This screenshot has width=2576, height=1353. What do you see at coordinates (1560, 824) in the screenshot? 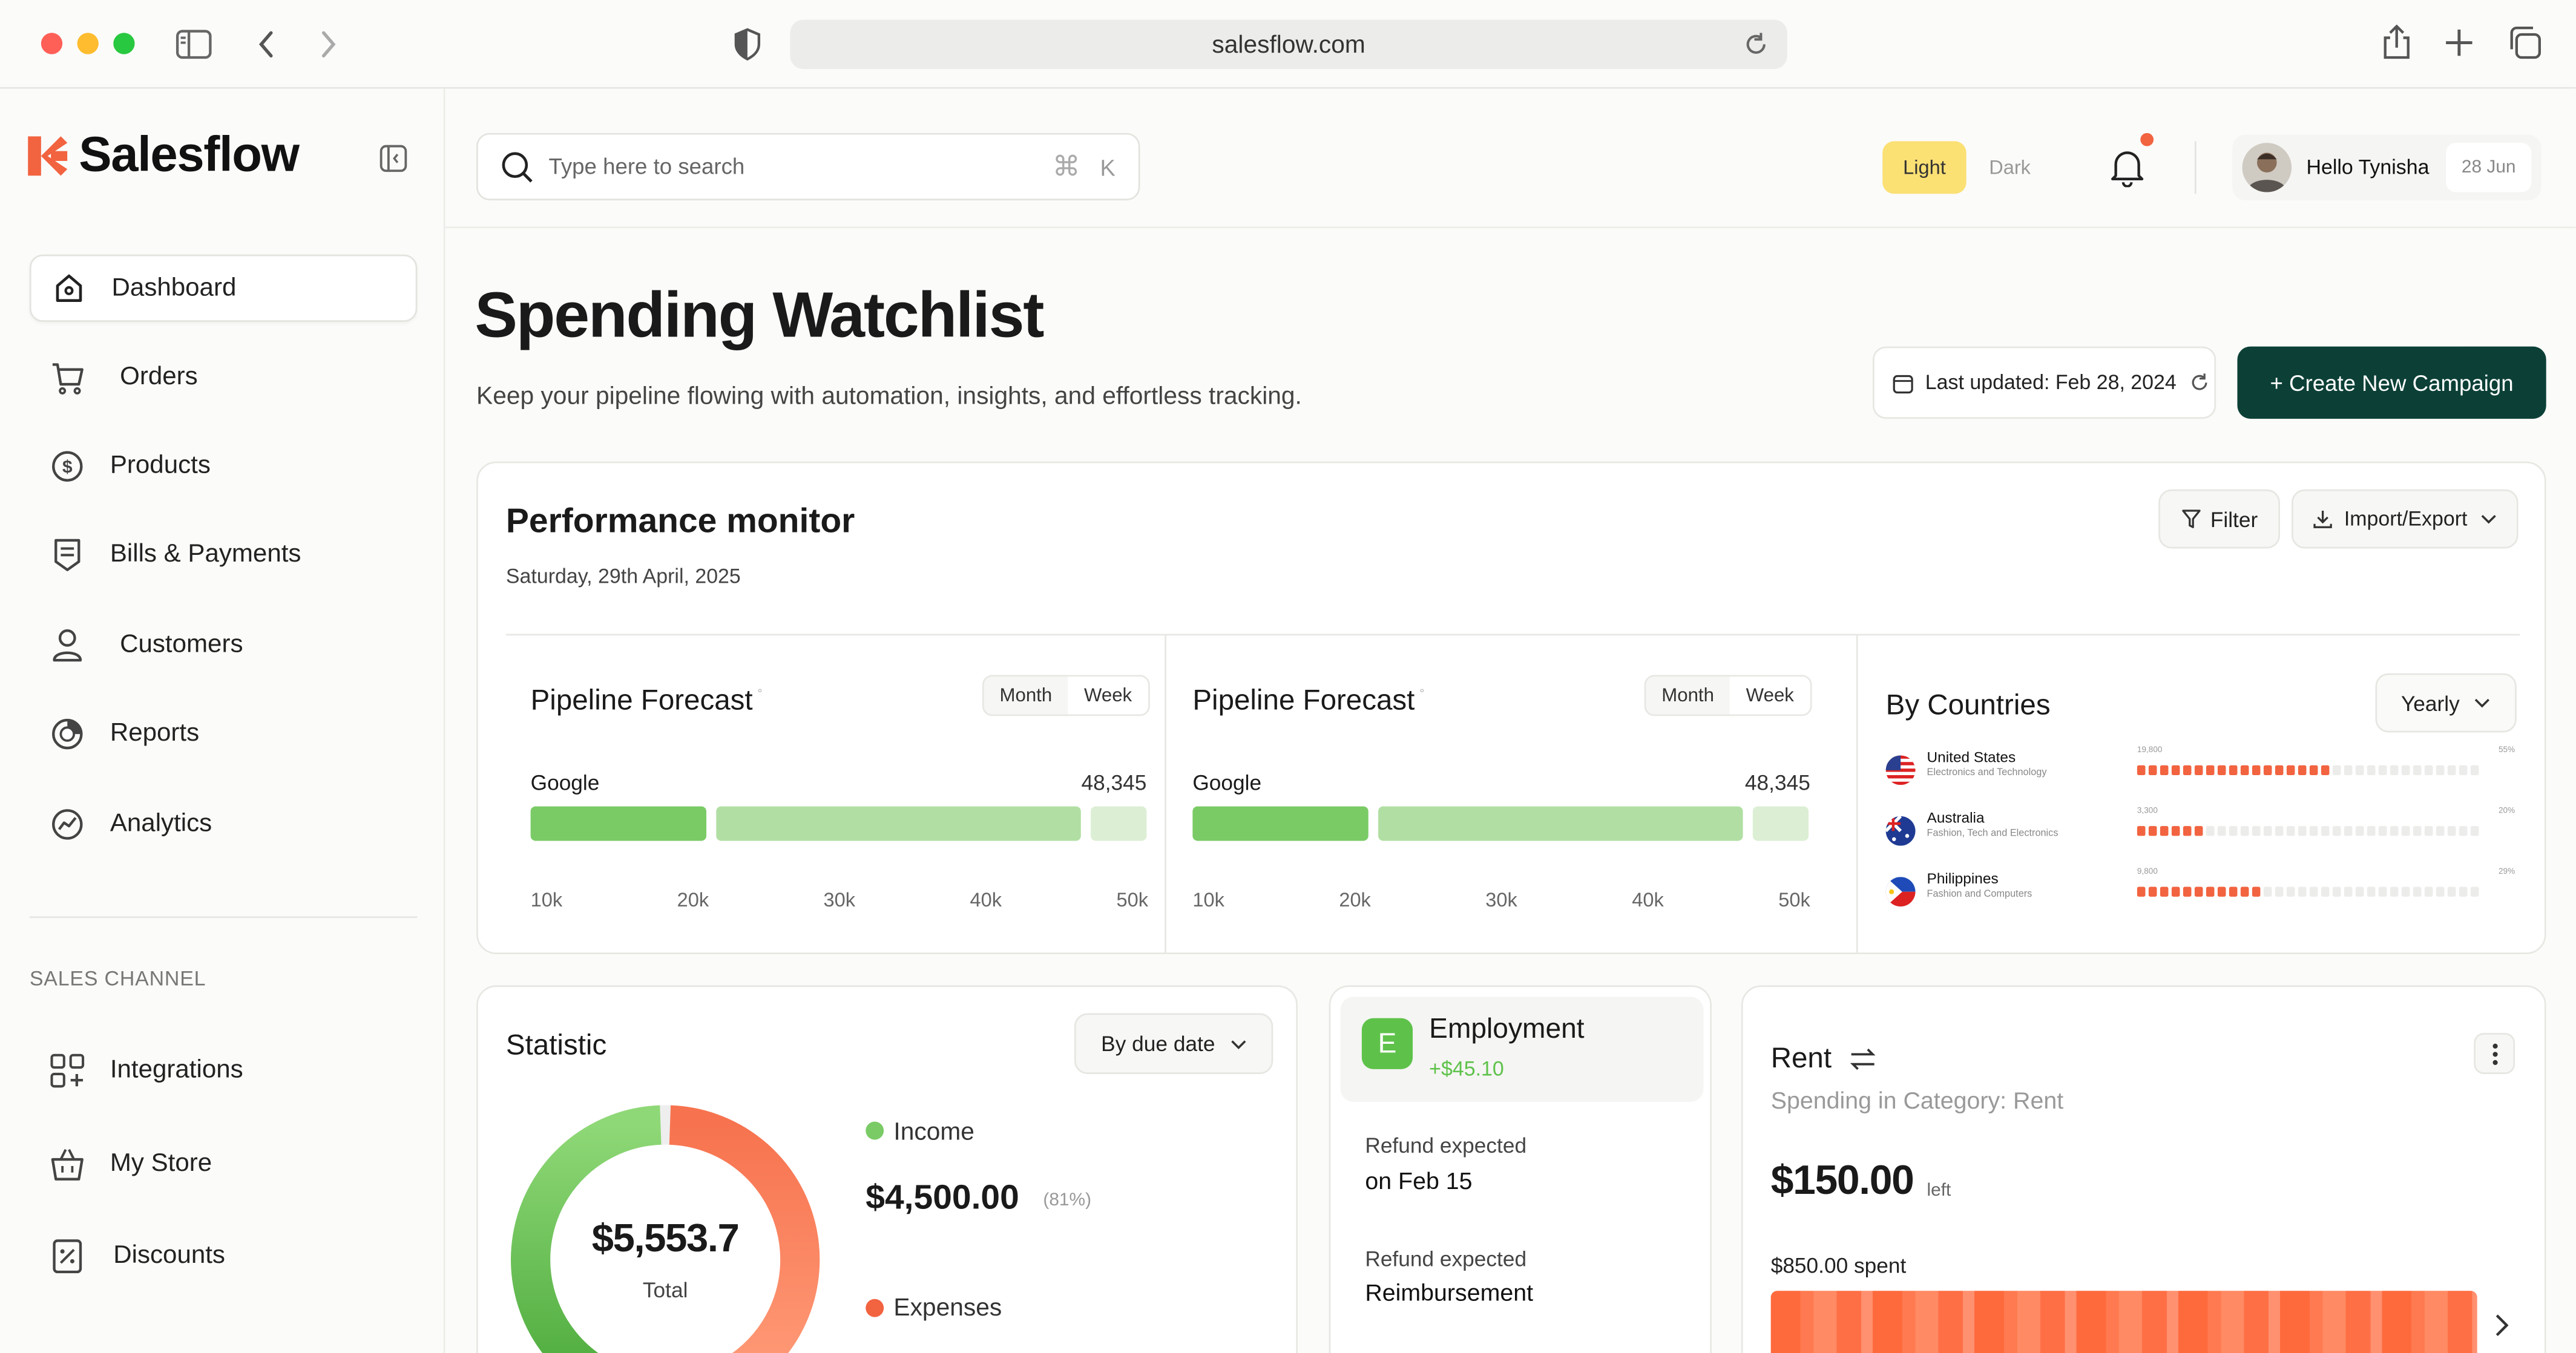
I see `forecast-bar-segment` at bounding box center [1560, 824].